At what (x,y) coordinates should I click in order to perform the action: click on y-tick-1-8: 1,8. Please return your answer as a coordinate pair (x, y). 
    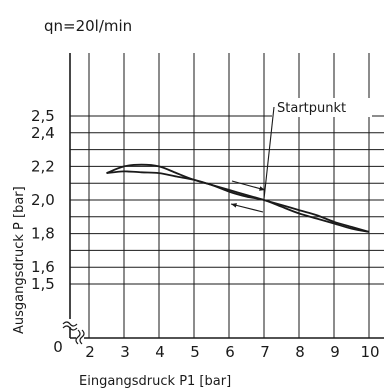
    Looking at the image, I should click on (43, 234).